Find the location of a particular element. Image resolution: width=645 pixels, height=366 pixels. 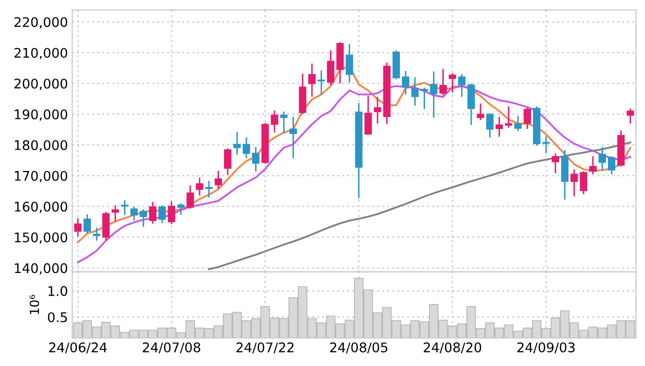

x-tick-label: 24/09/03 is located at coordinates (546, 348).